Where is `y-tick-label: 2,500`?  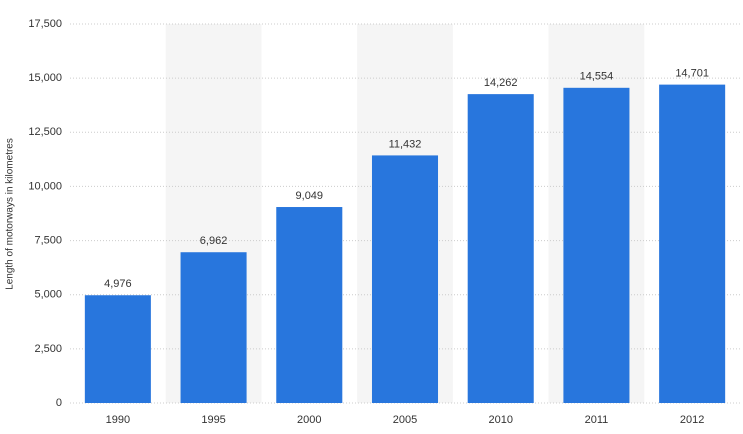
y-tick-label: 2,500 is located at coordinates (48, 349).